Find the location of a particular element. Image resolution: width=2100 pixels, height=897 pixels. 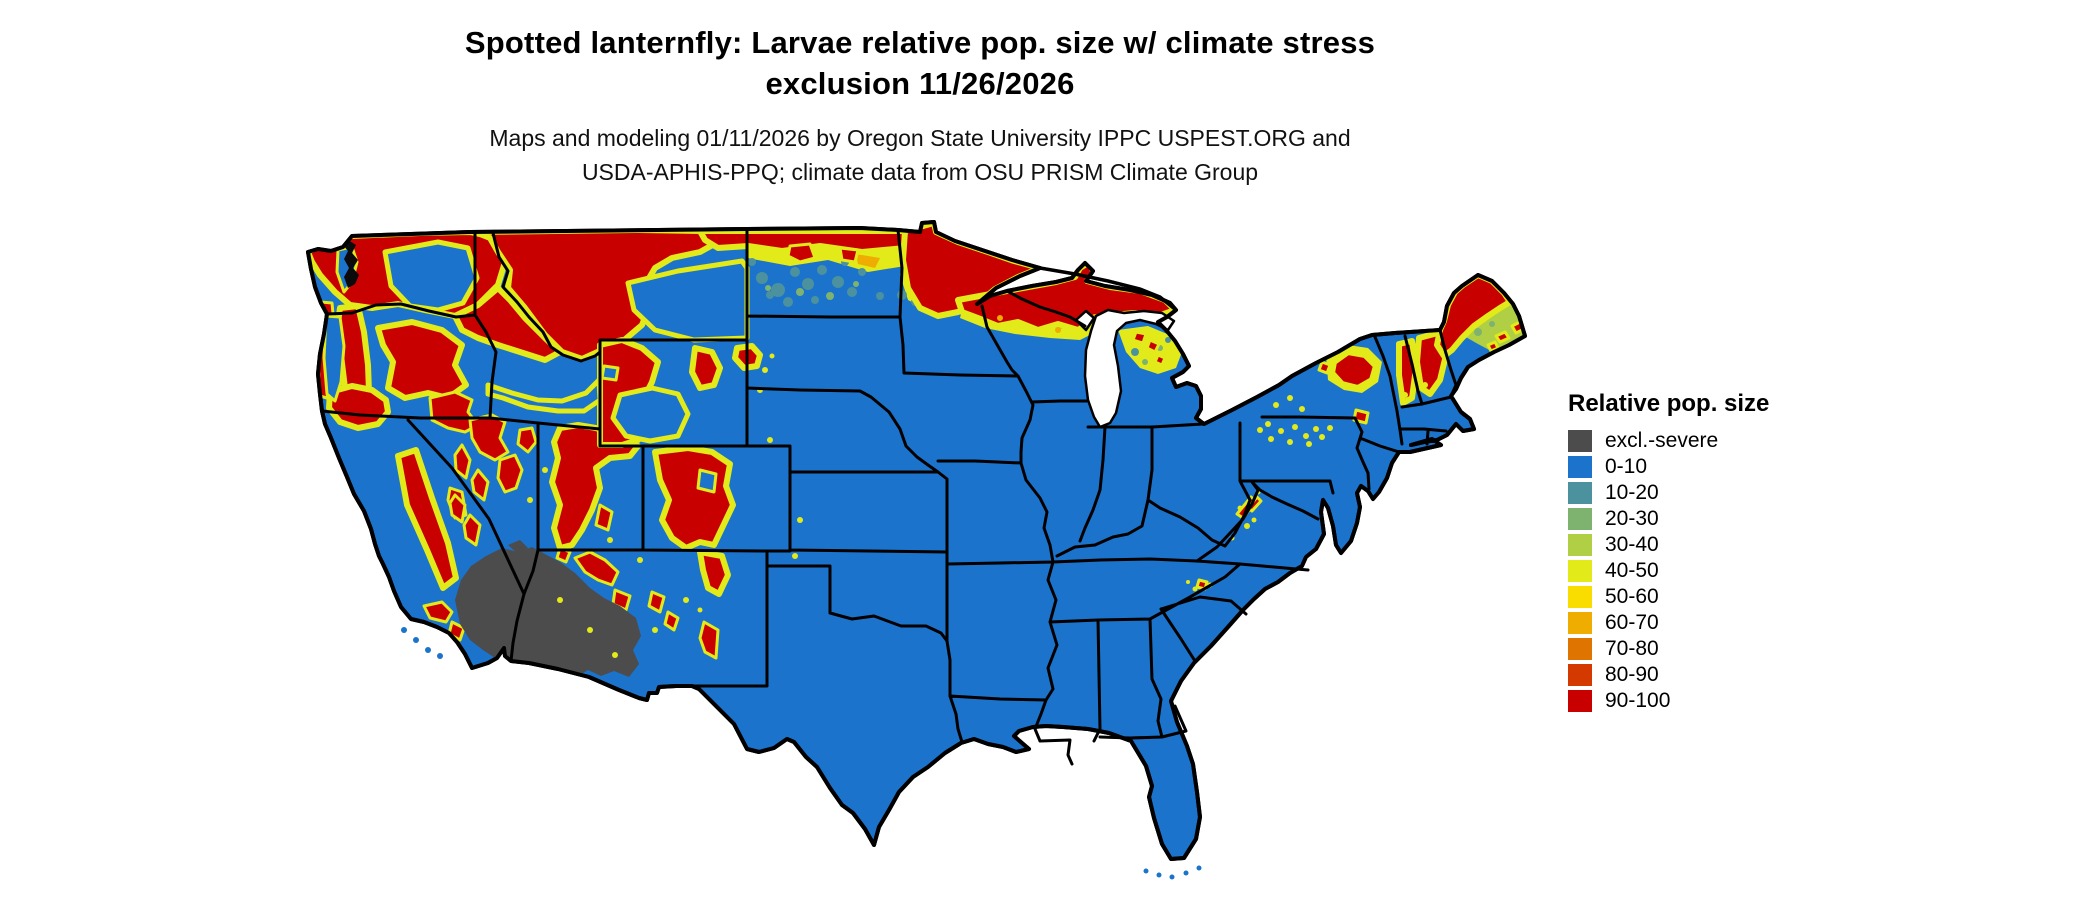

legend-row: excl.-severe is located at coordinates (1668, 441).